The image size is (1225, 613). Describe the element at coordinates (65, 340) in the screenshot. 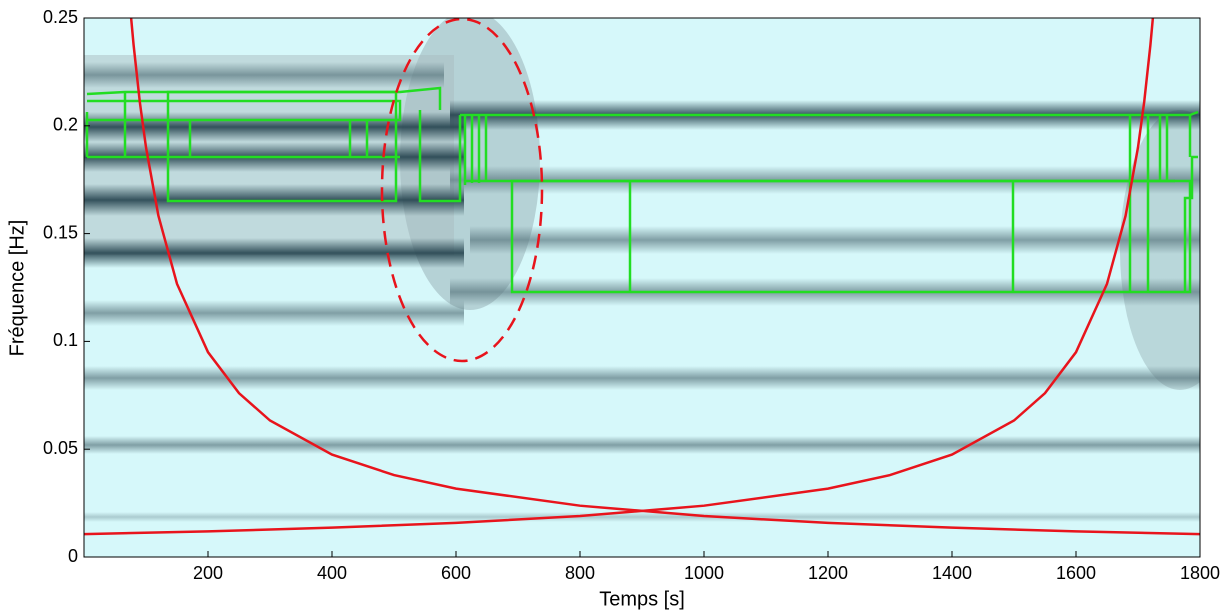

I see `y-tick-label: 0.1` at that location.